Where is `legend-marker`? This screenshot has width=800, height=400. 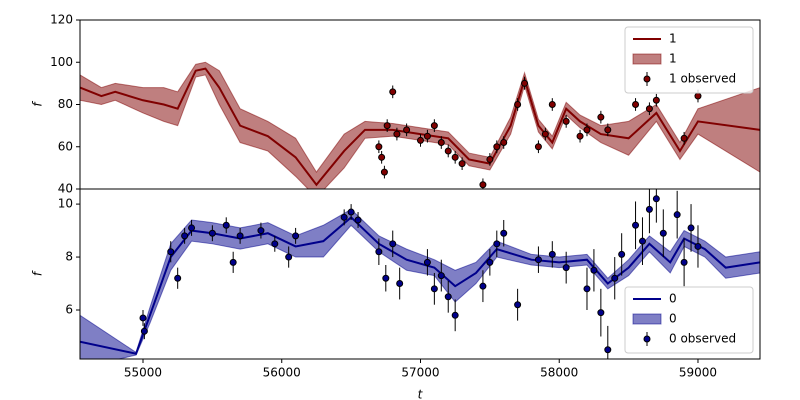 legend-marker is located at coordinates (647, 339).